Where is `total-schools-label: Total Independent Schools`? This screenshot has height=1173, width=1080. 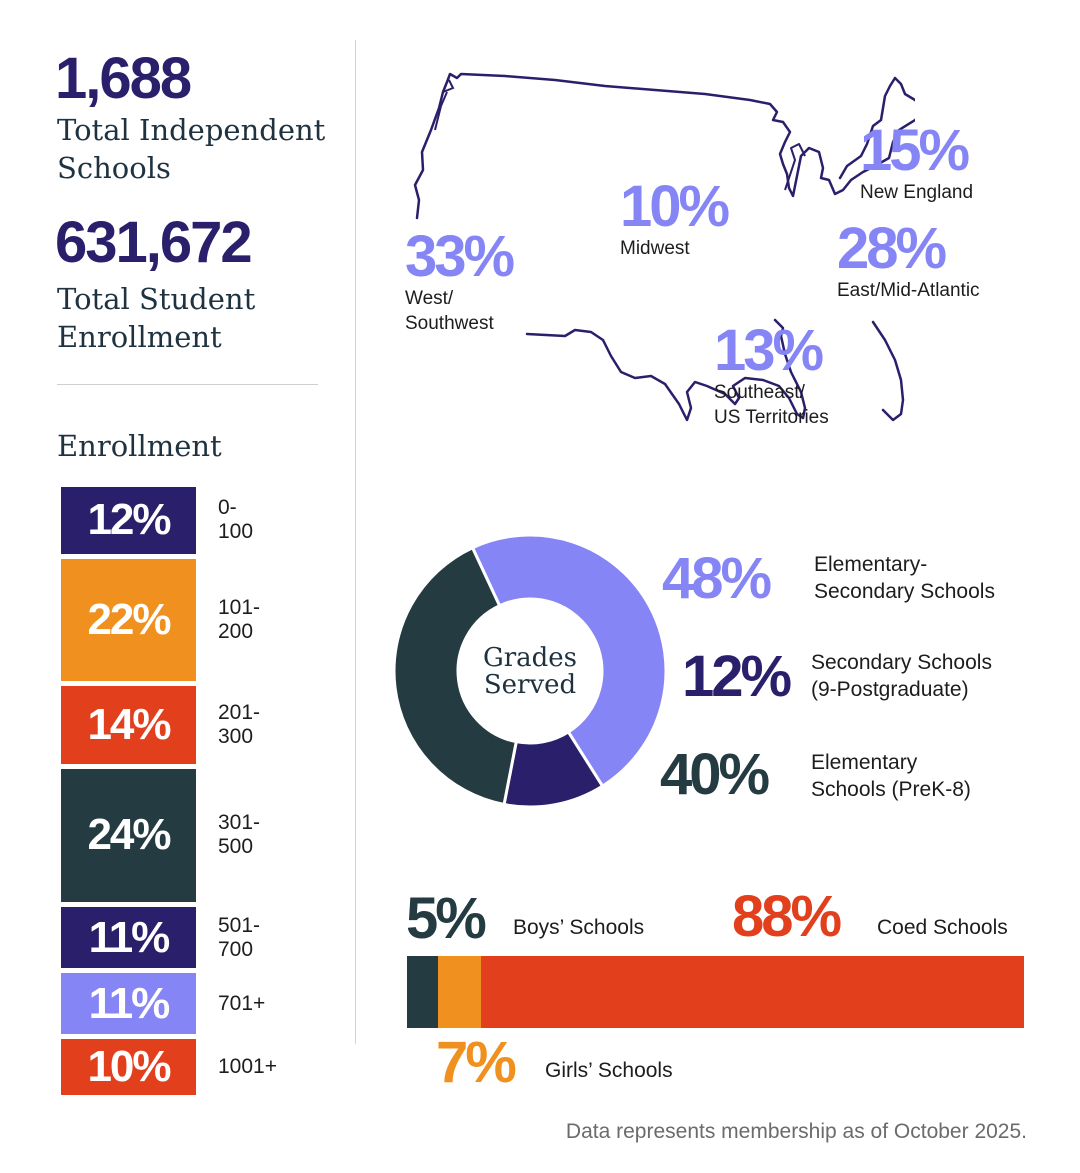
total-schools-label: Total Independent Schools is located at coordinates (191, 149).